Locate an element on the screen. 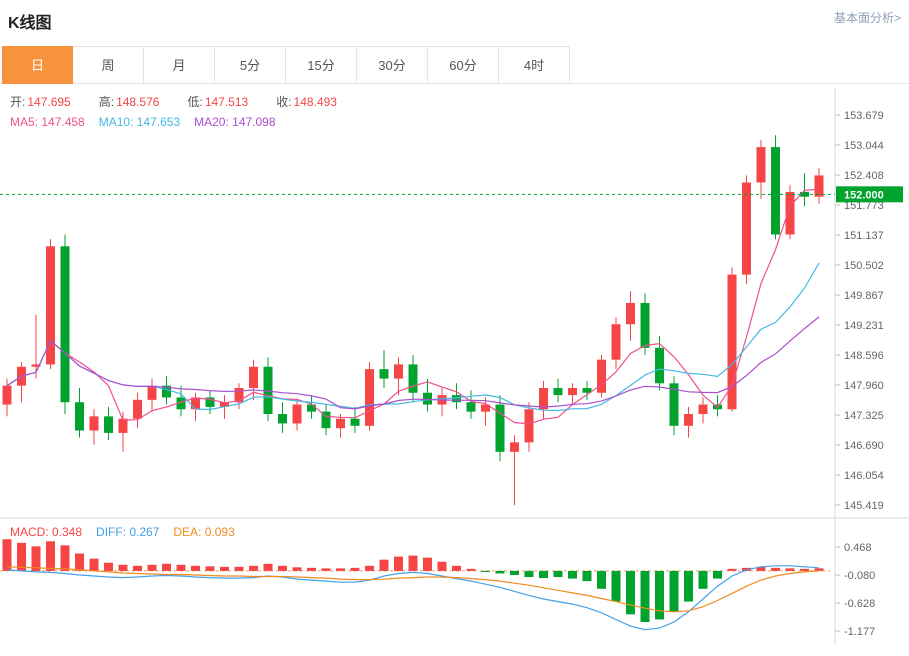  ma-item-1: MA10: 147.653 is located at coordinates (139, 122).